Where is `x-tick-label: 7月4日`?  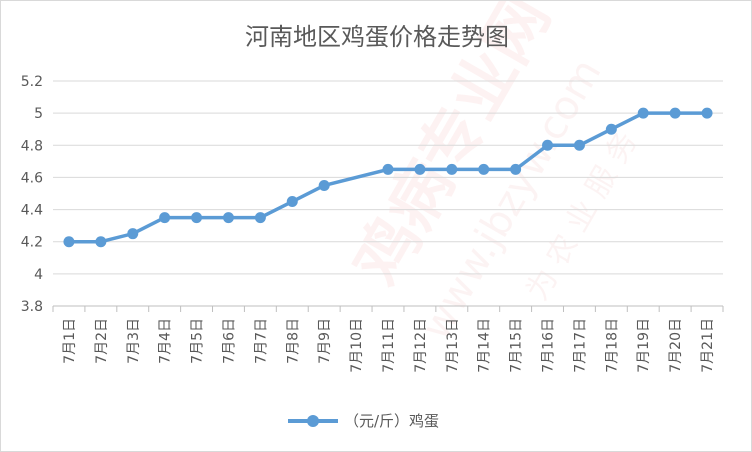
x-tick-label: 7月4日 is located at coordinates (166, 341).